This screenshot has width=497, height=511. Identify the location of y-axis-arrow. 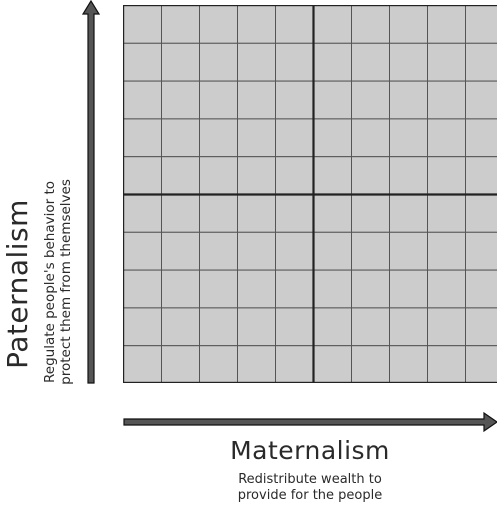
(91, 192).